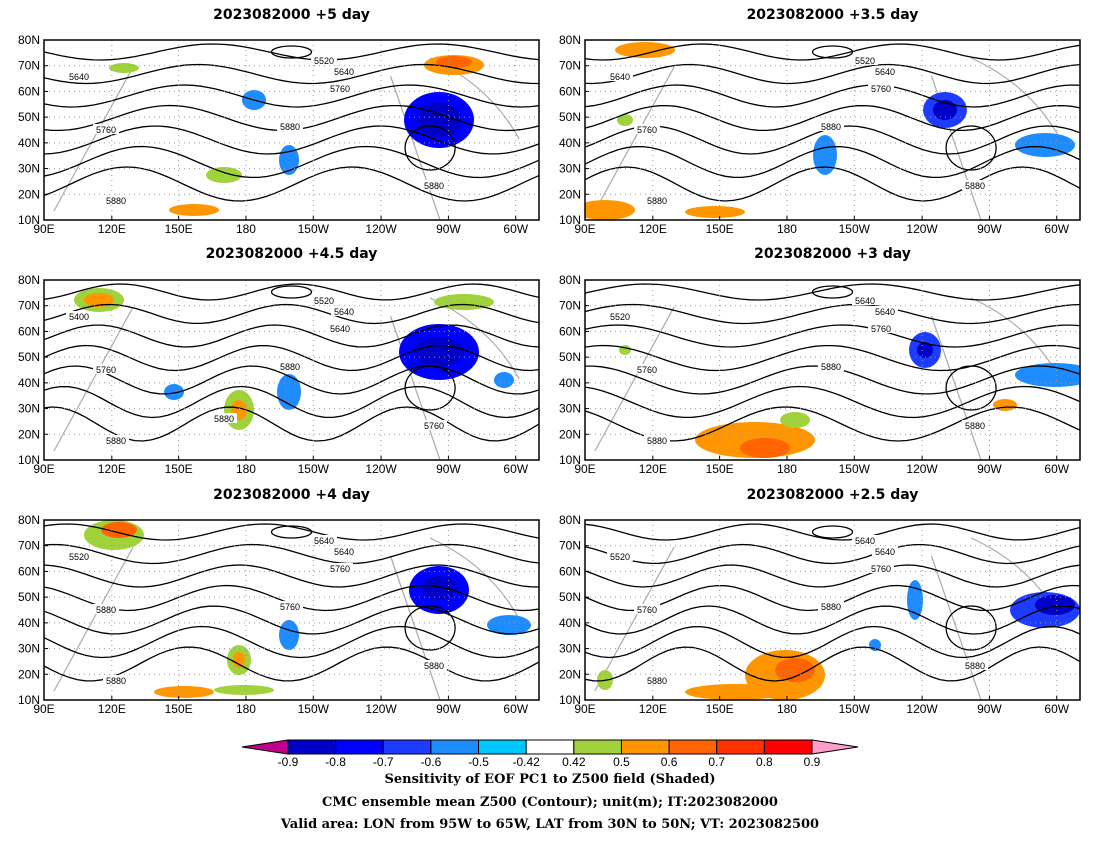 Image resolution: width=1100 pixels, height=850 pixels. Describe the element at coordinates (956, 147) in the screenshot. I see `coastline-america` at that location.